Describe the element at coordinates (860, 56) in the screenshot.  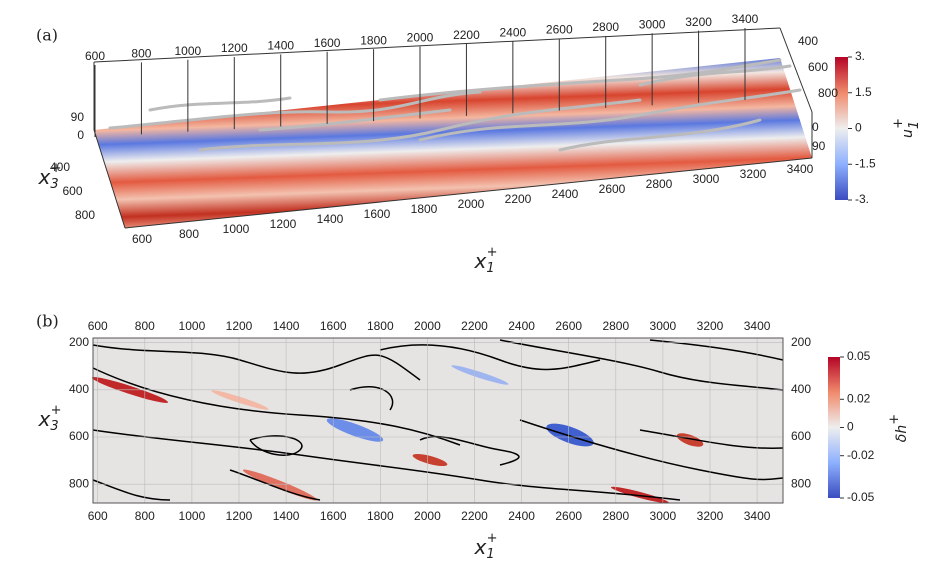
I see `colorbar-tick-label: 3.` at that location.